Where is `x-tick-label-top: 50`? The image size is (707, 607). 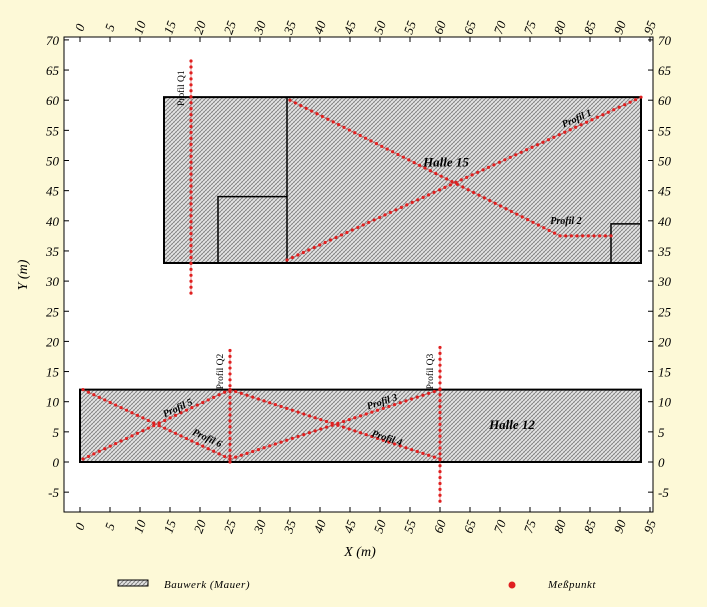
x-tick-label-top: 50 is located at coordinates (380, 27).